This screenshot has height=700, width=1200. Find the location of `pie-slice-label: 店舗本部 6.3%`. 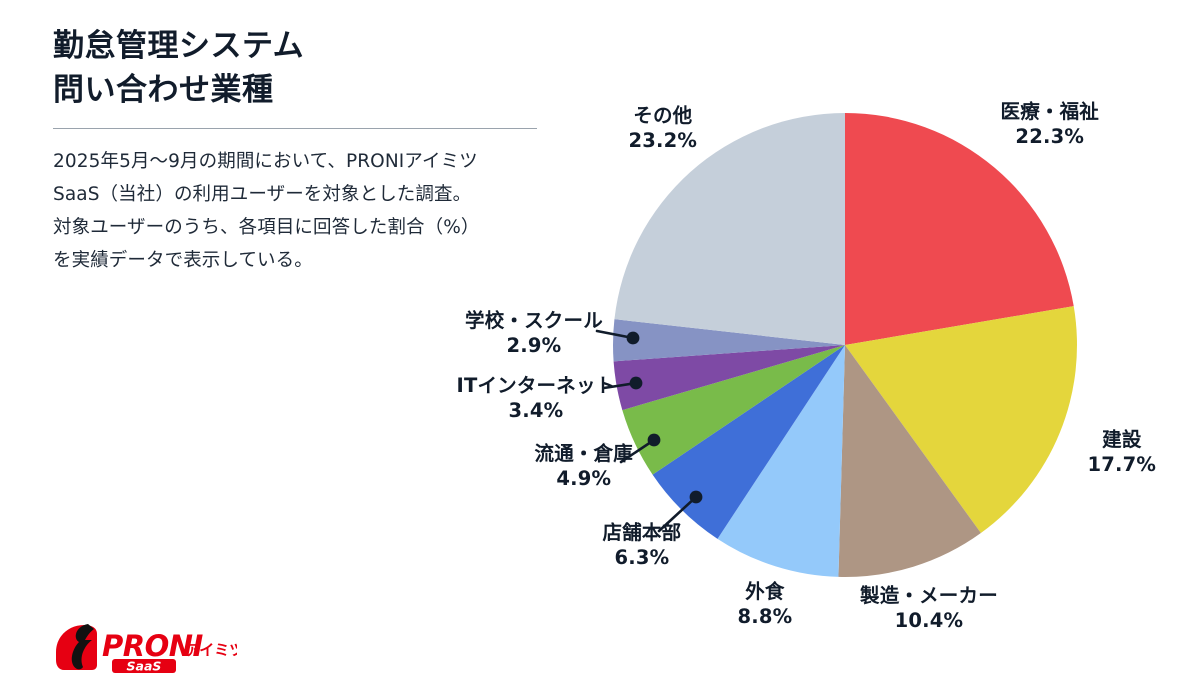

pie-slice-label: 店舗本部 6.3% is located at coordinates (642, 545).